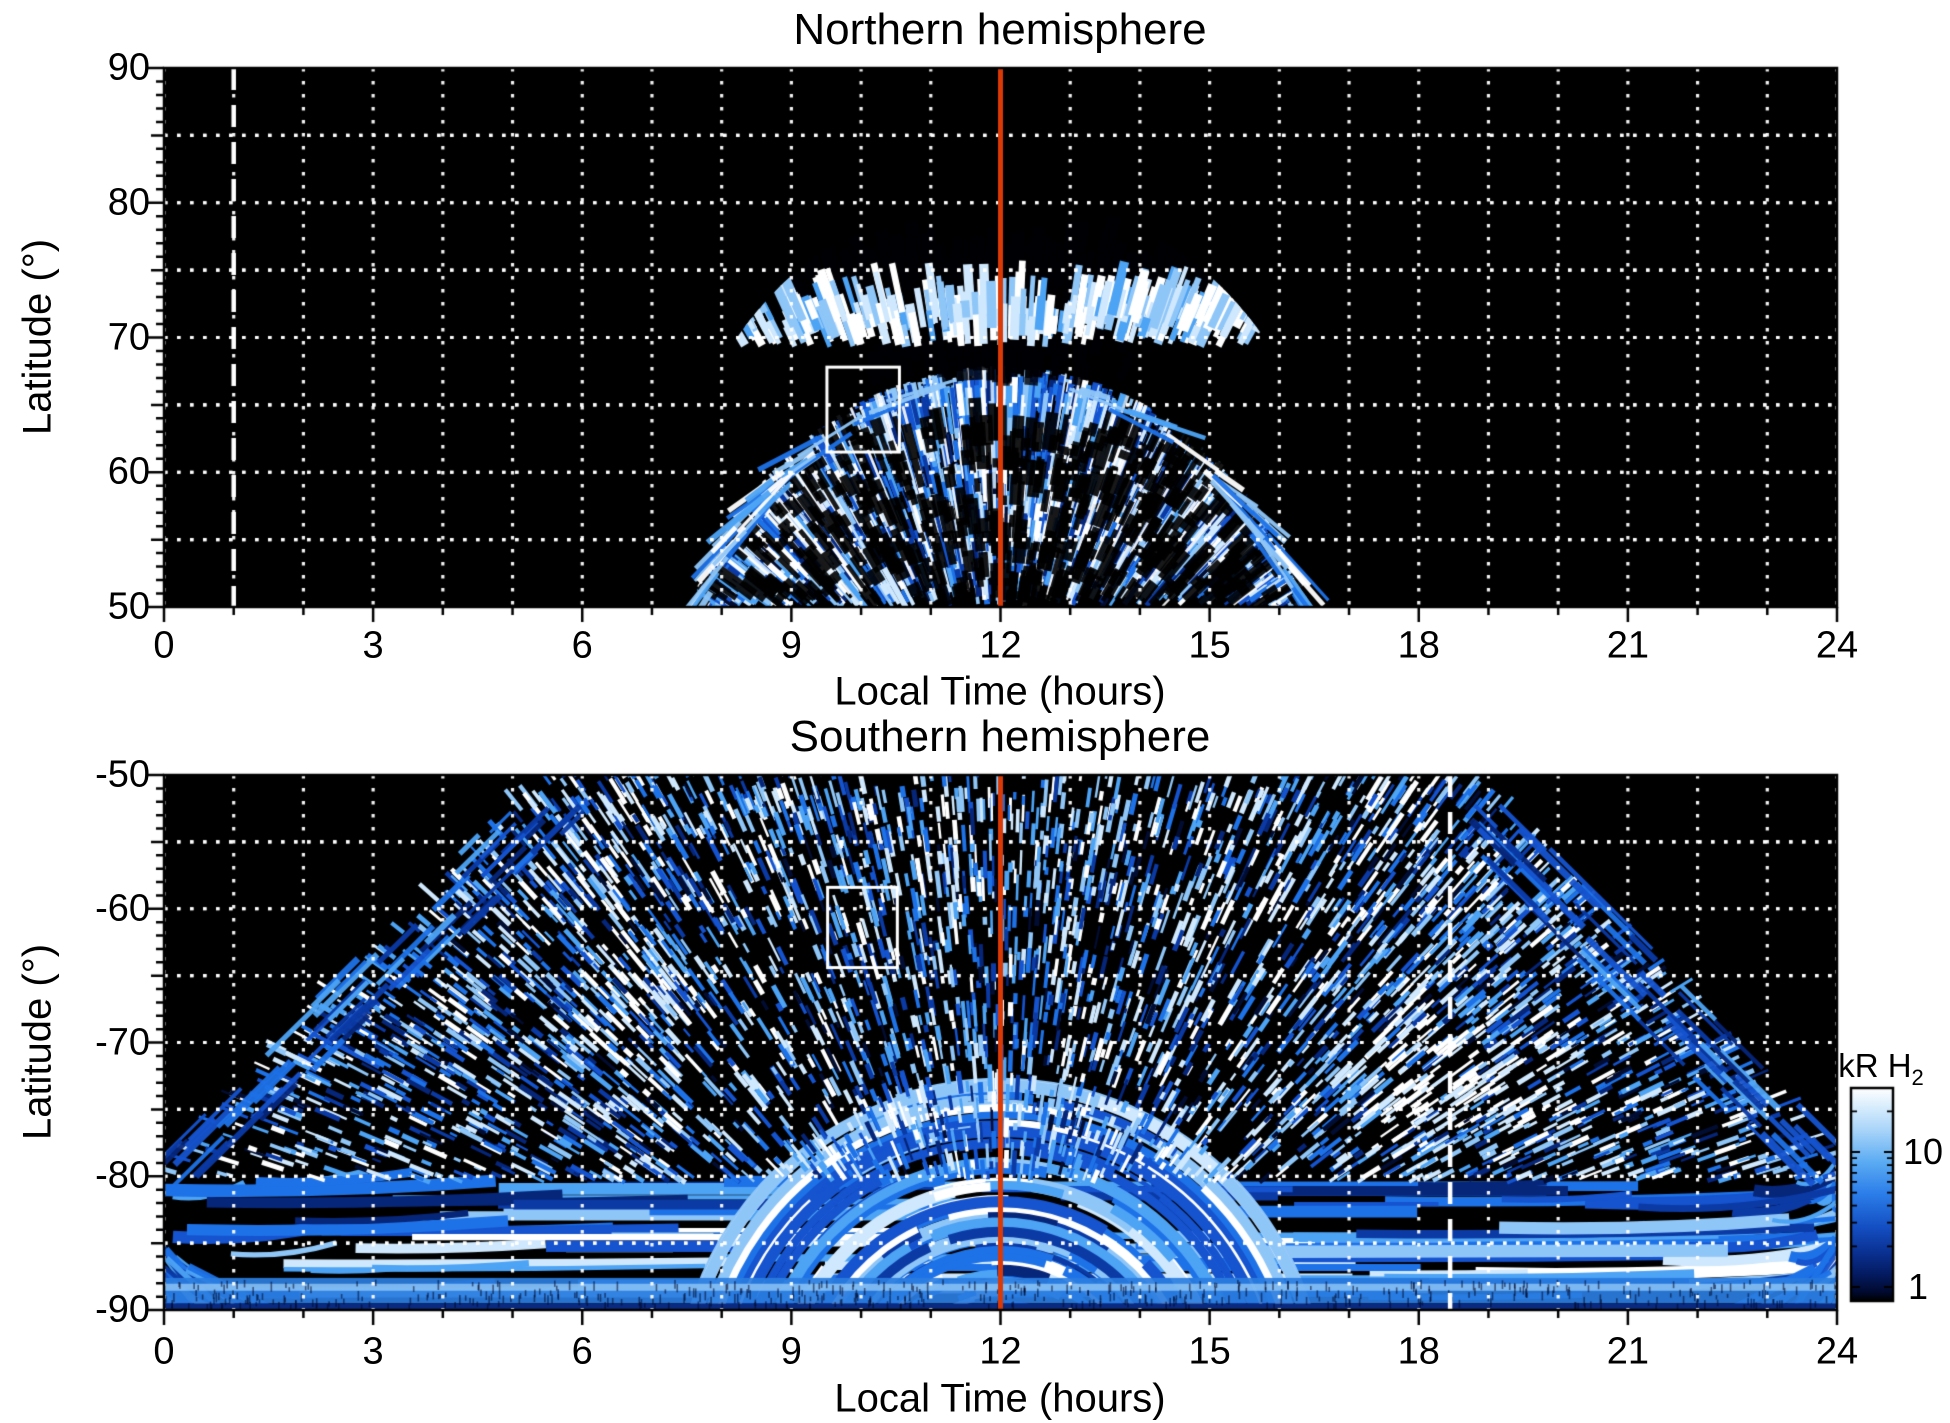 The image size is (1950, 1423). I want to click on north-xtick-label: 24, so click(1837, 645).